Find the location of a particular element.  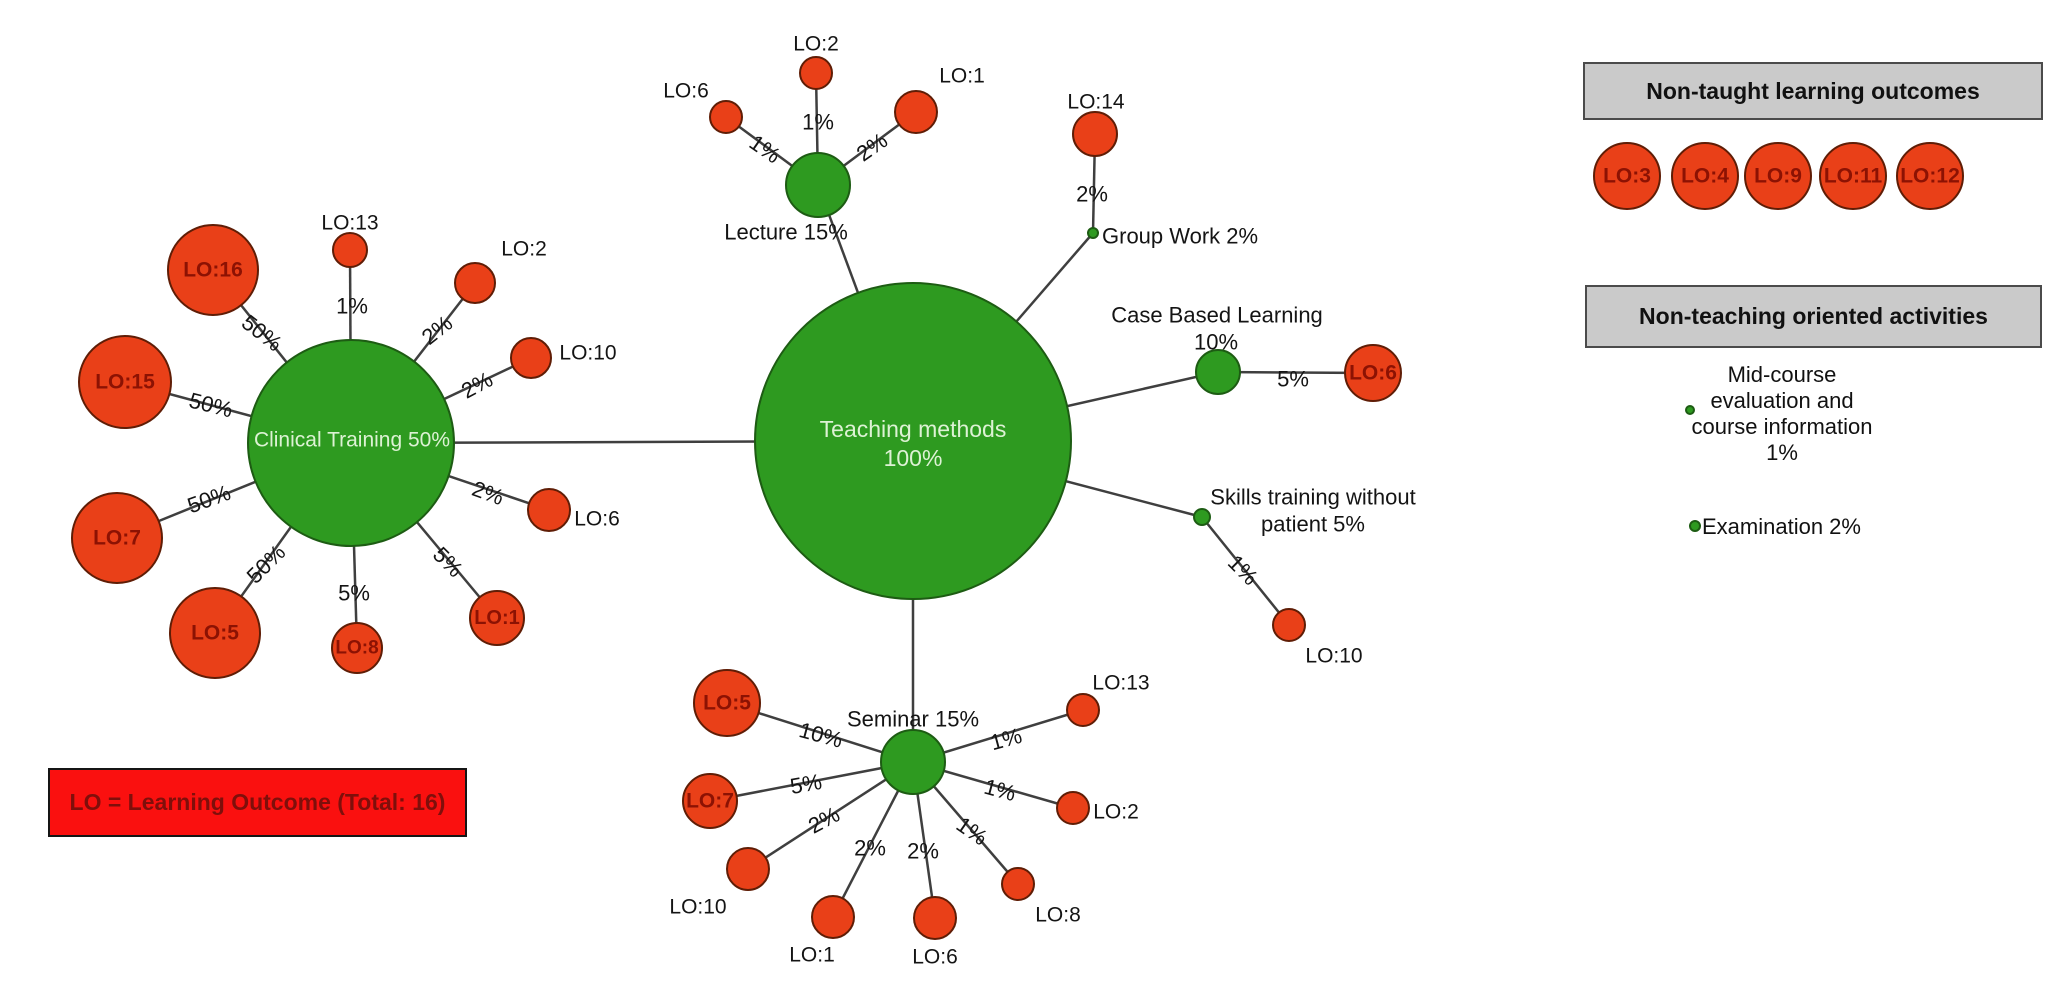

node-ct-lo7 is located at coordinates (117, 538).